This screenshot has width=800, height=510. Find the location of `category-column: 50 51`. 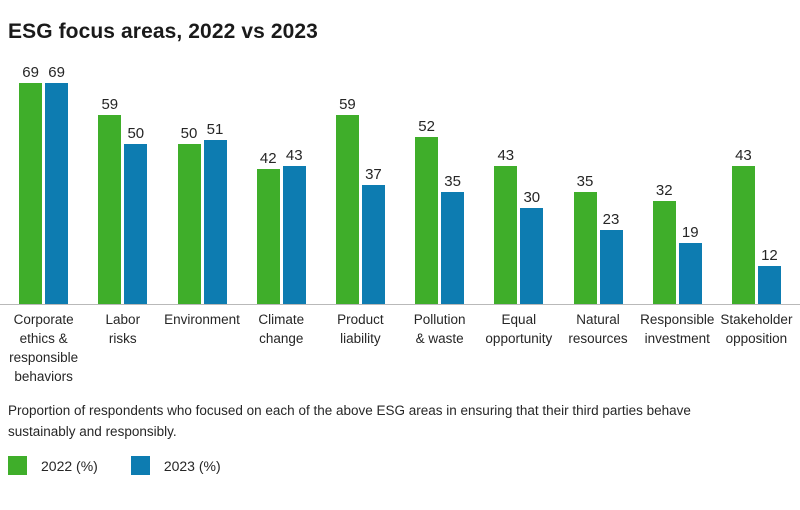

category-column: 50 51 is located at coordinates (201, 180).